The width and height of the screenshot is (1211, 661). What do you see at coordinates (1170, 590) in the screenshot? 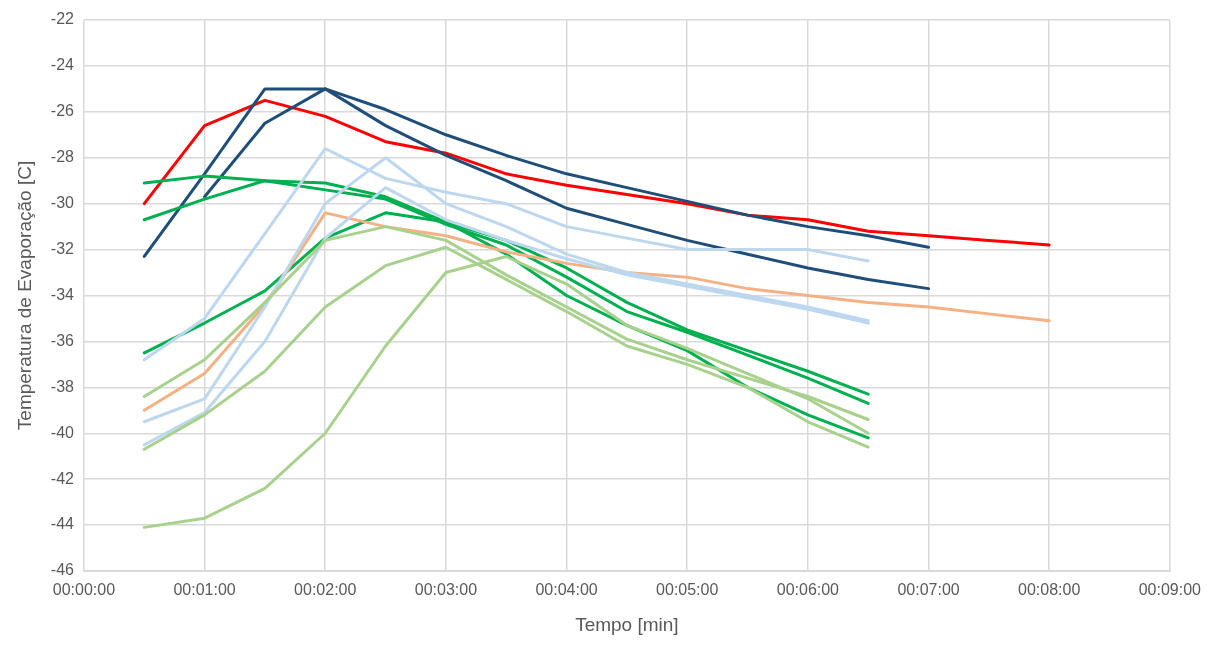
I see `x-tick-label: 00:09:00` at bounding box center [1170, 590].